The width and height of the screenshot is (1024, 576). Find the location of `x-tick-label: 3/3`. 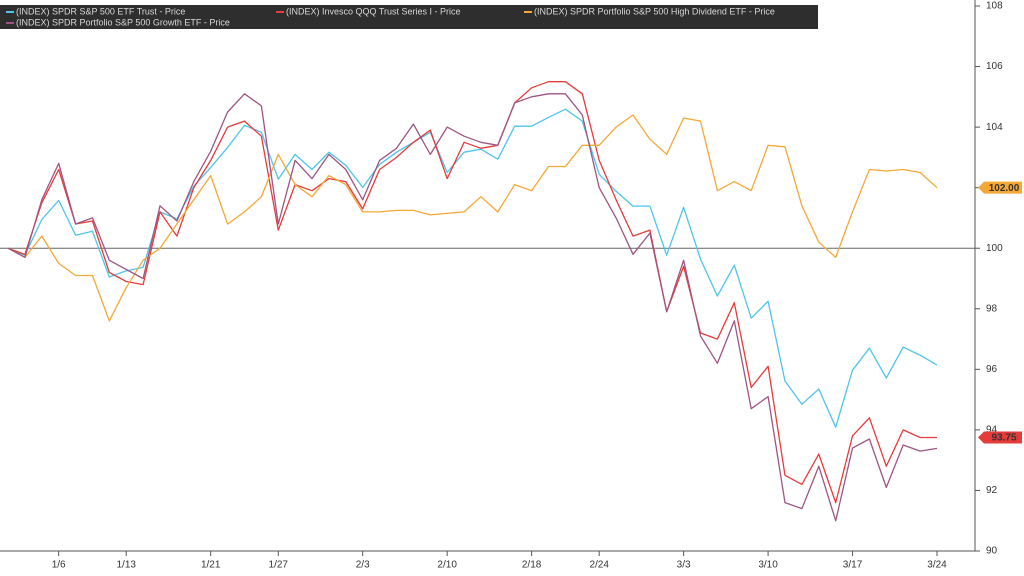

x-tick-label: 3/3 is located at coordinates (684, 565).